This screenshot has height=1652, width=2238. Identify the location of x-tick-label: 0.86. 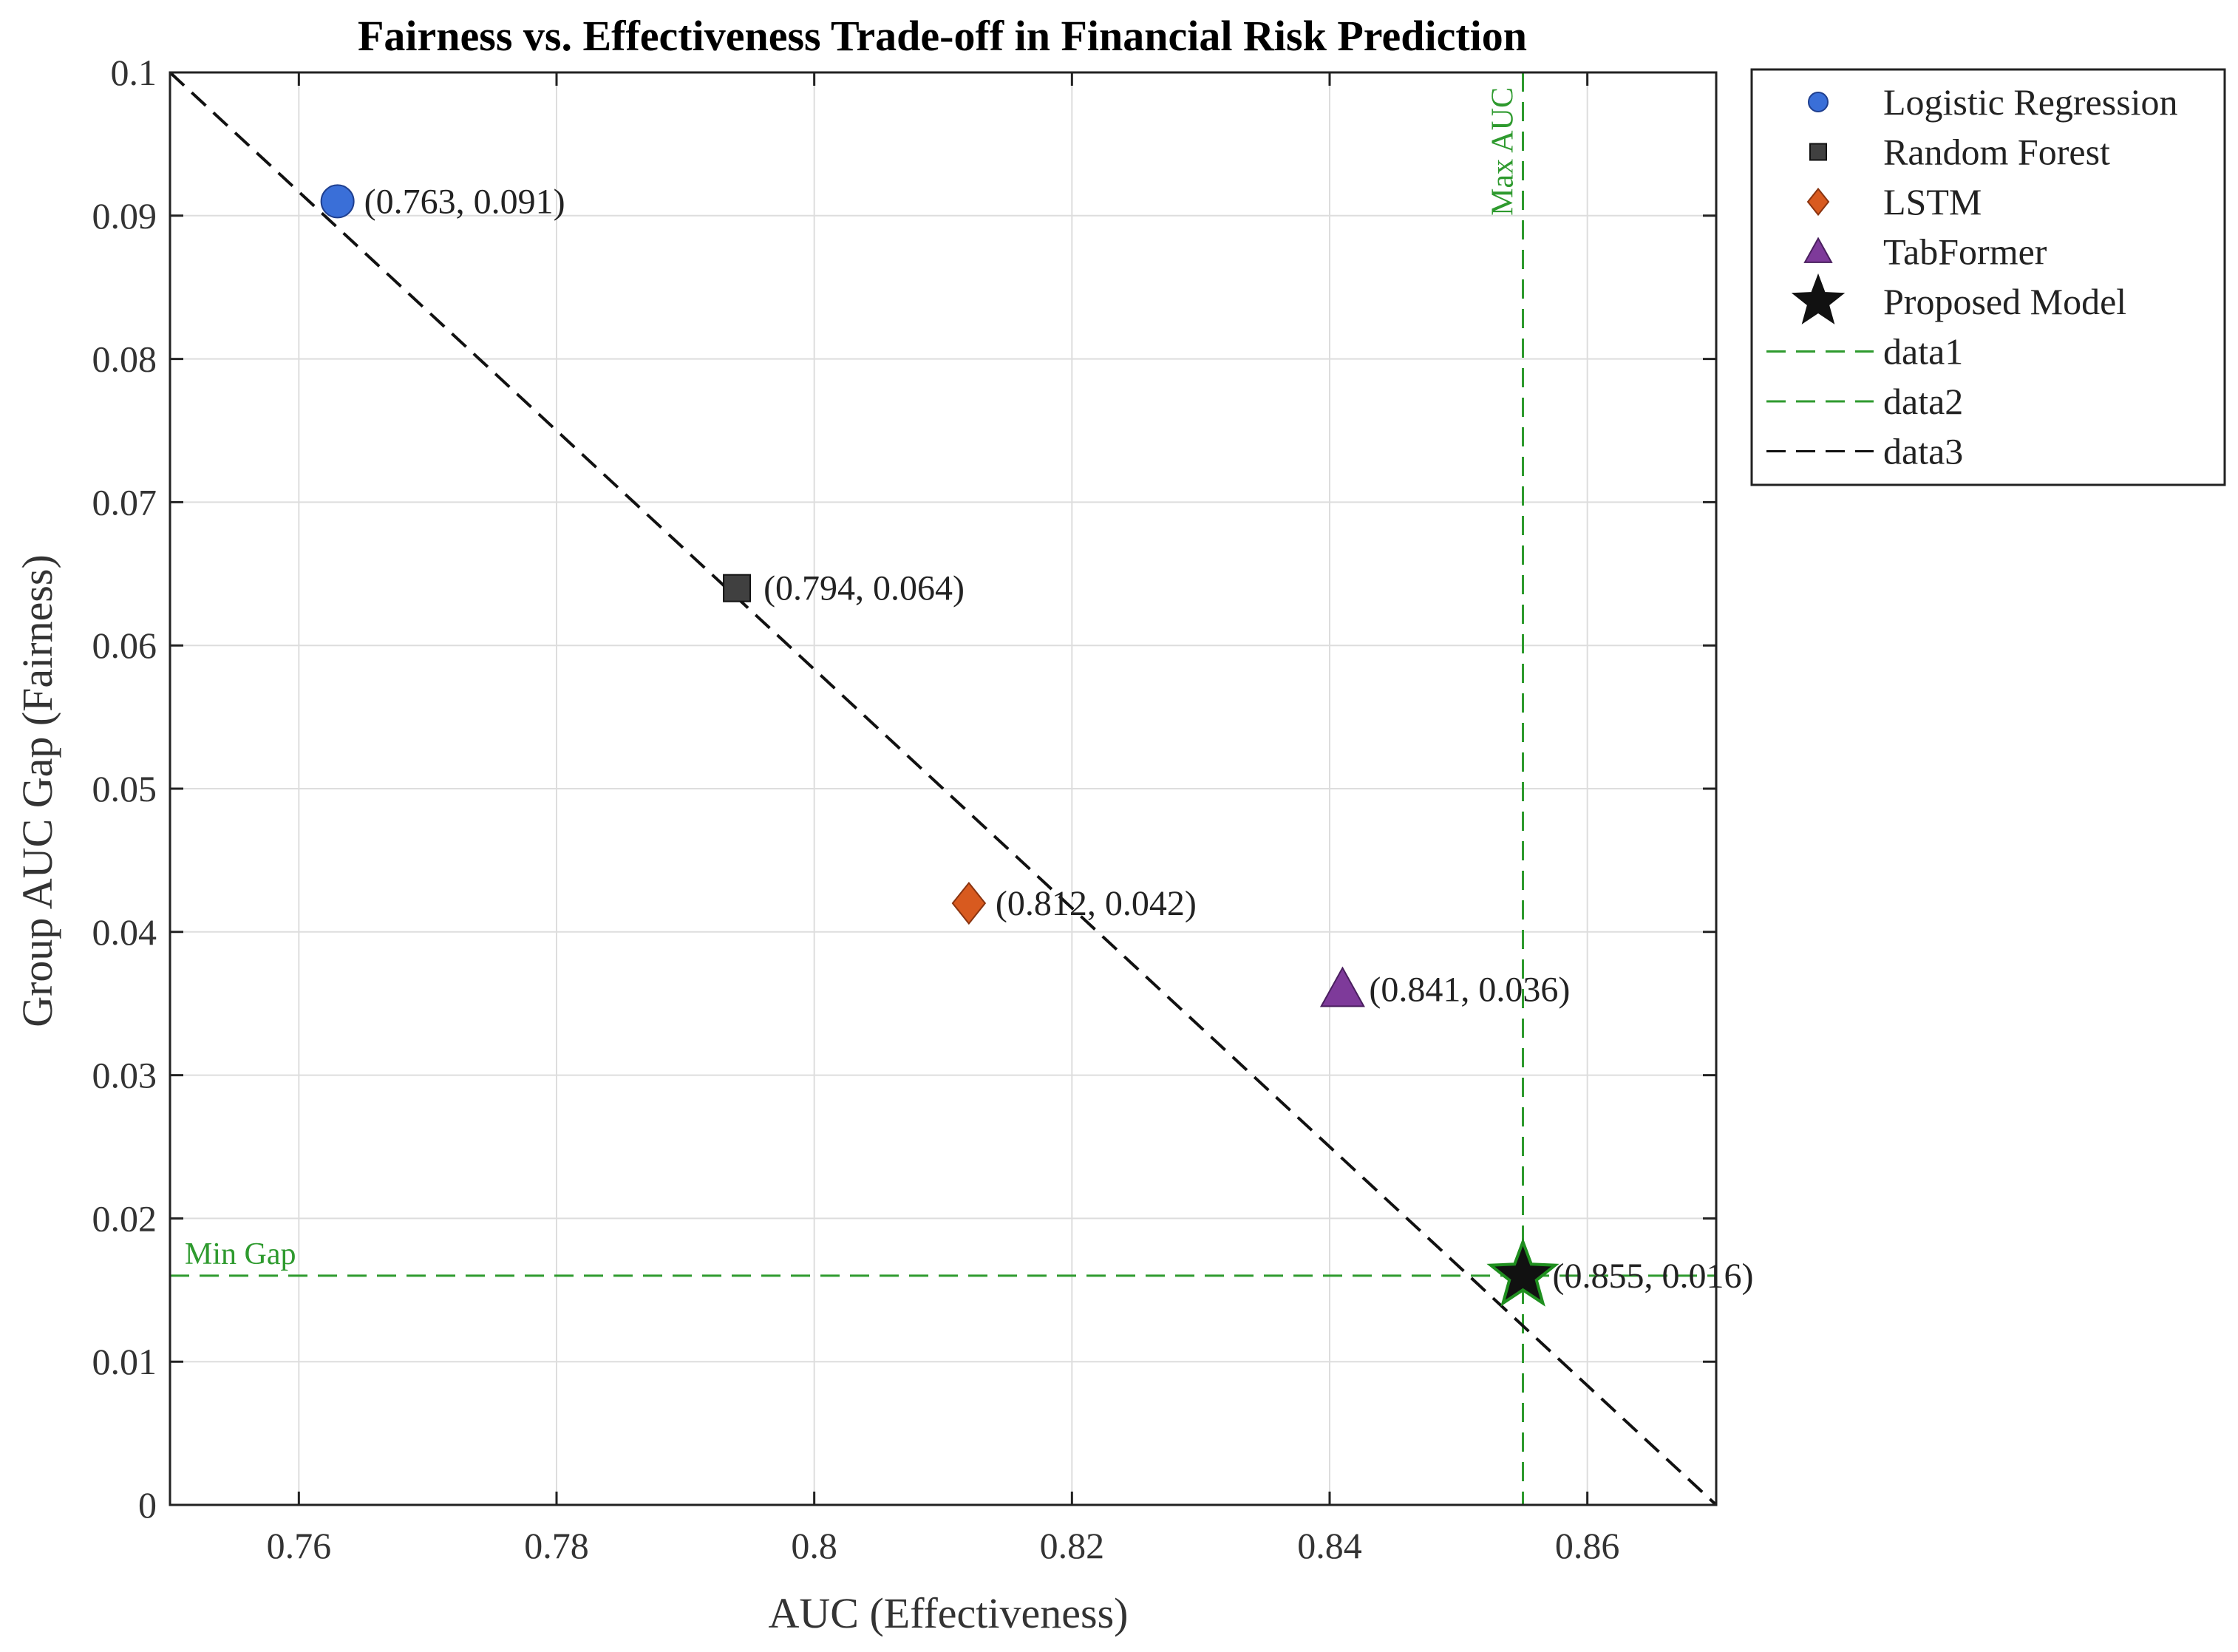
(1587, 1546).